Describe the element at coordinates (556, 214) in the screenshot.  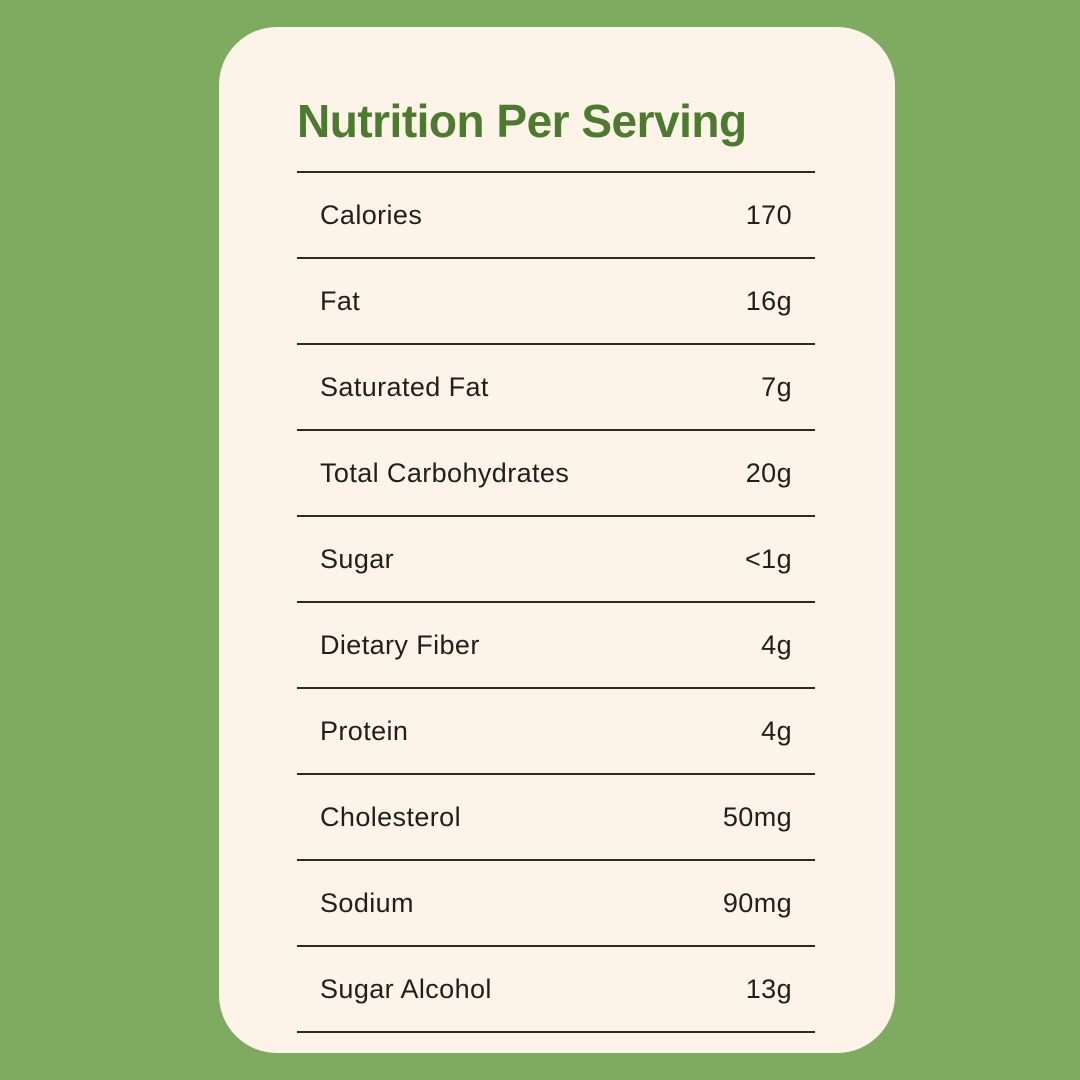
I see `table-row: Calories 170` at that location.